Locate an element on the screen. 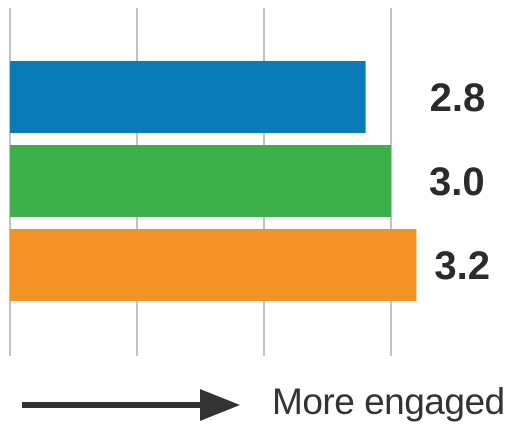 Image resolution: width=510 pixels, height=436 pixels. value-label-3: 3.2 is located at coordinates (462, 266).